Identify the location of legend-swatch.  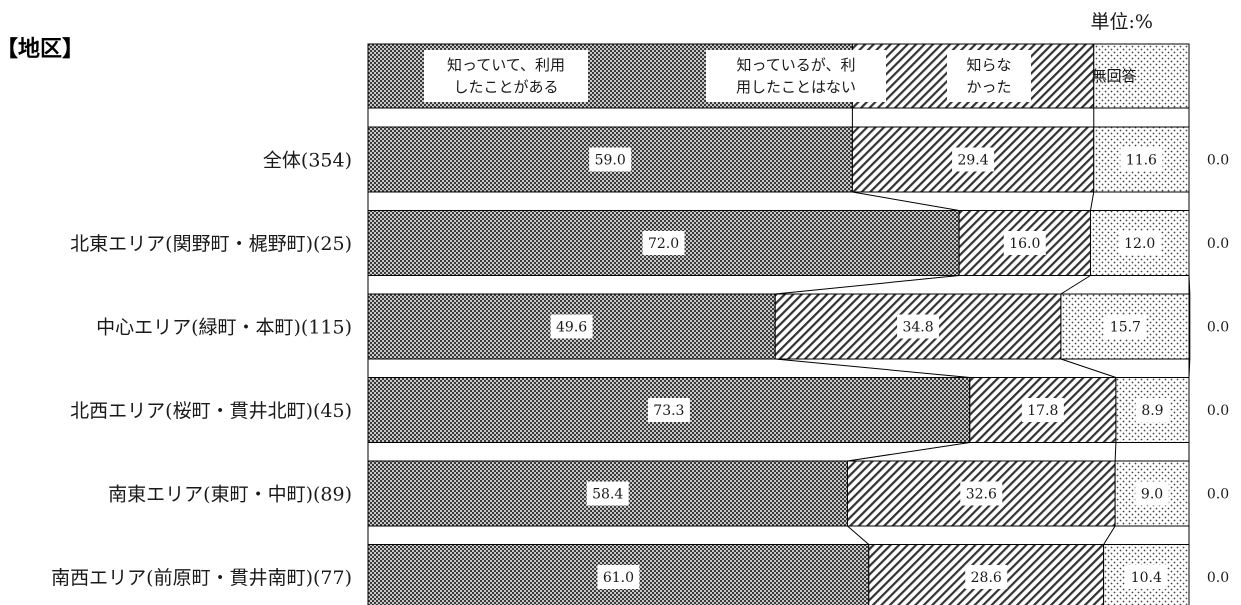
(1141, 76).